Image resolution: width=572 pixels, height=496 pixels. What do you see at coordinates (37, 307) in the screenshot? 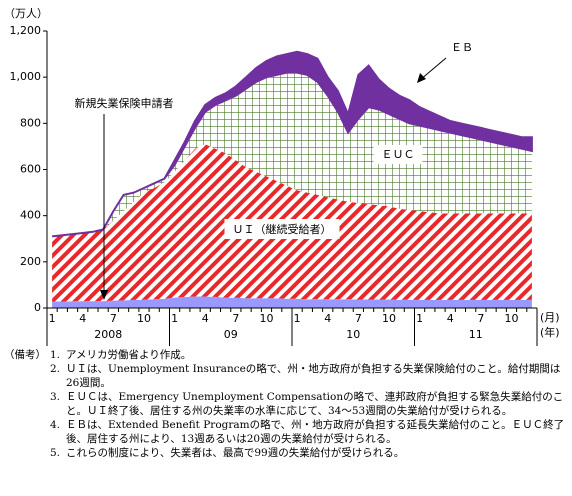
I see `y-tick-label: 0` at bounding box center [37, 307].